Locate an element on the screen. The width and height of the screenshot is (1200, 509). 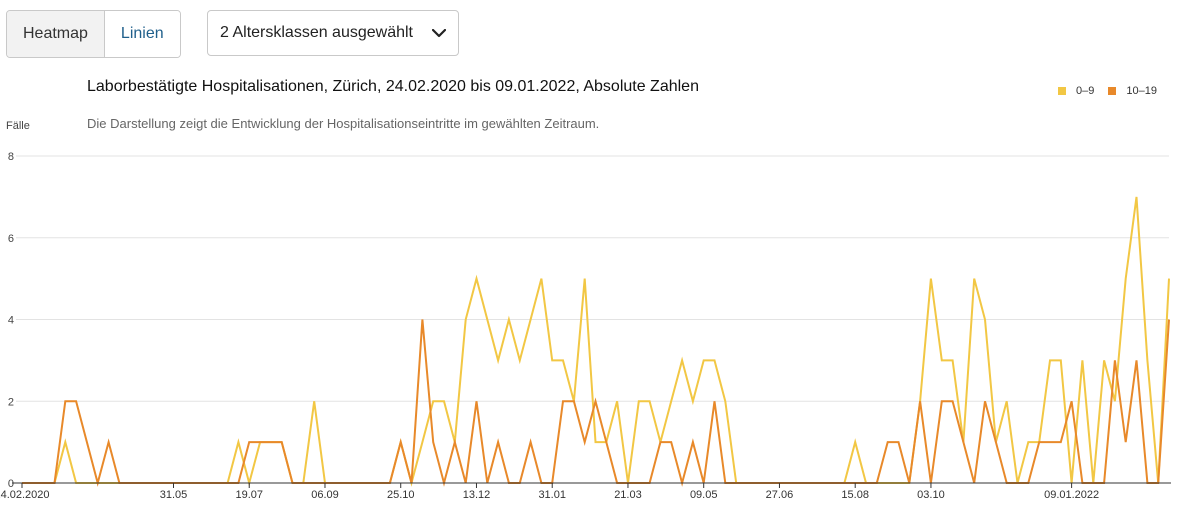
legend-label-10-19: 10–19 is located at coordinates (1141, 91).